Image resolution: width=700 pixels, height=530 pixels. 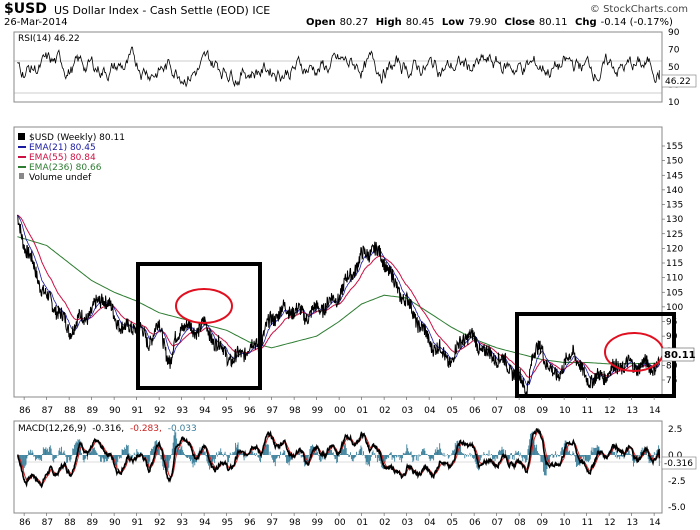 What do you see at coordinates (672, 337) in the screenshot?
I see `price-tick-label: 90` at bounding box center [672, 337].